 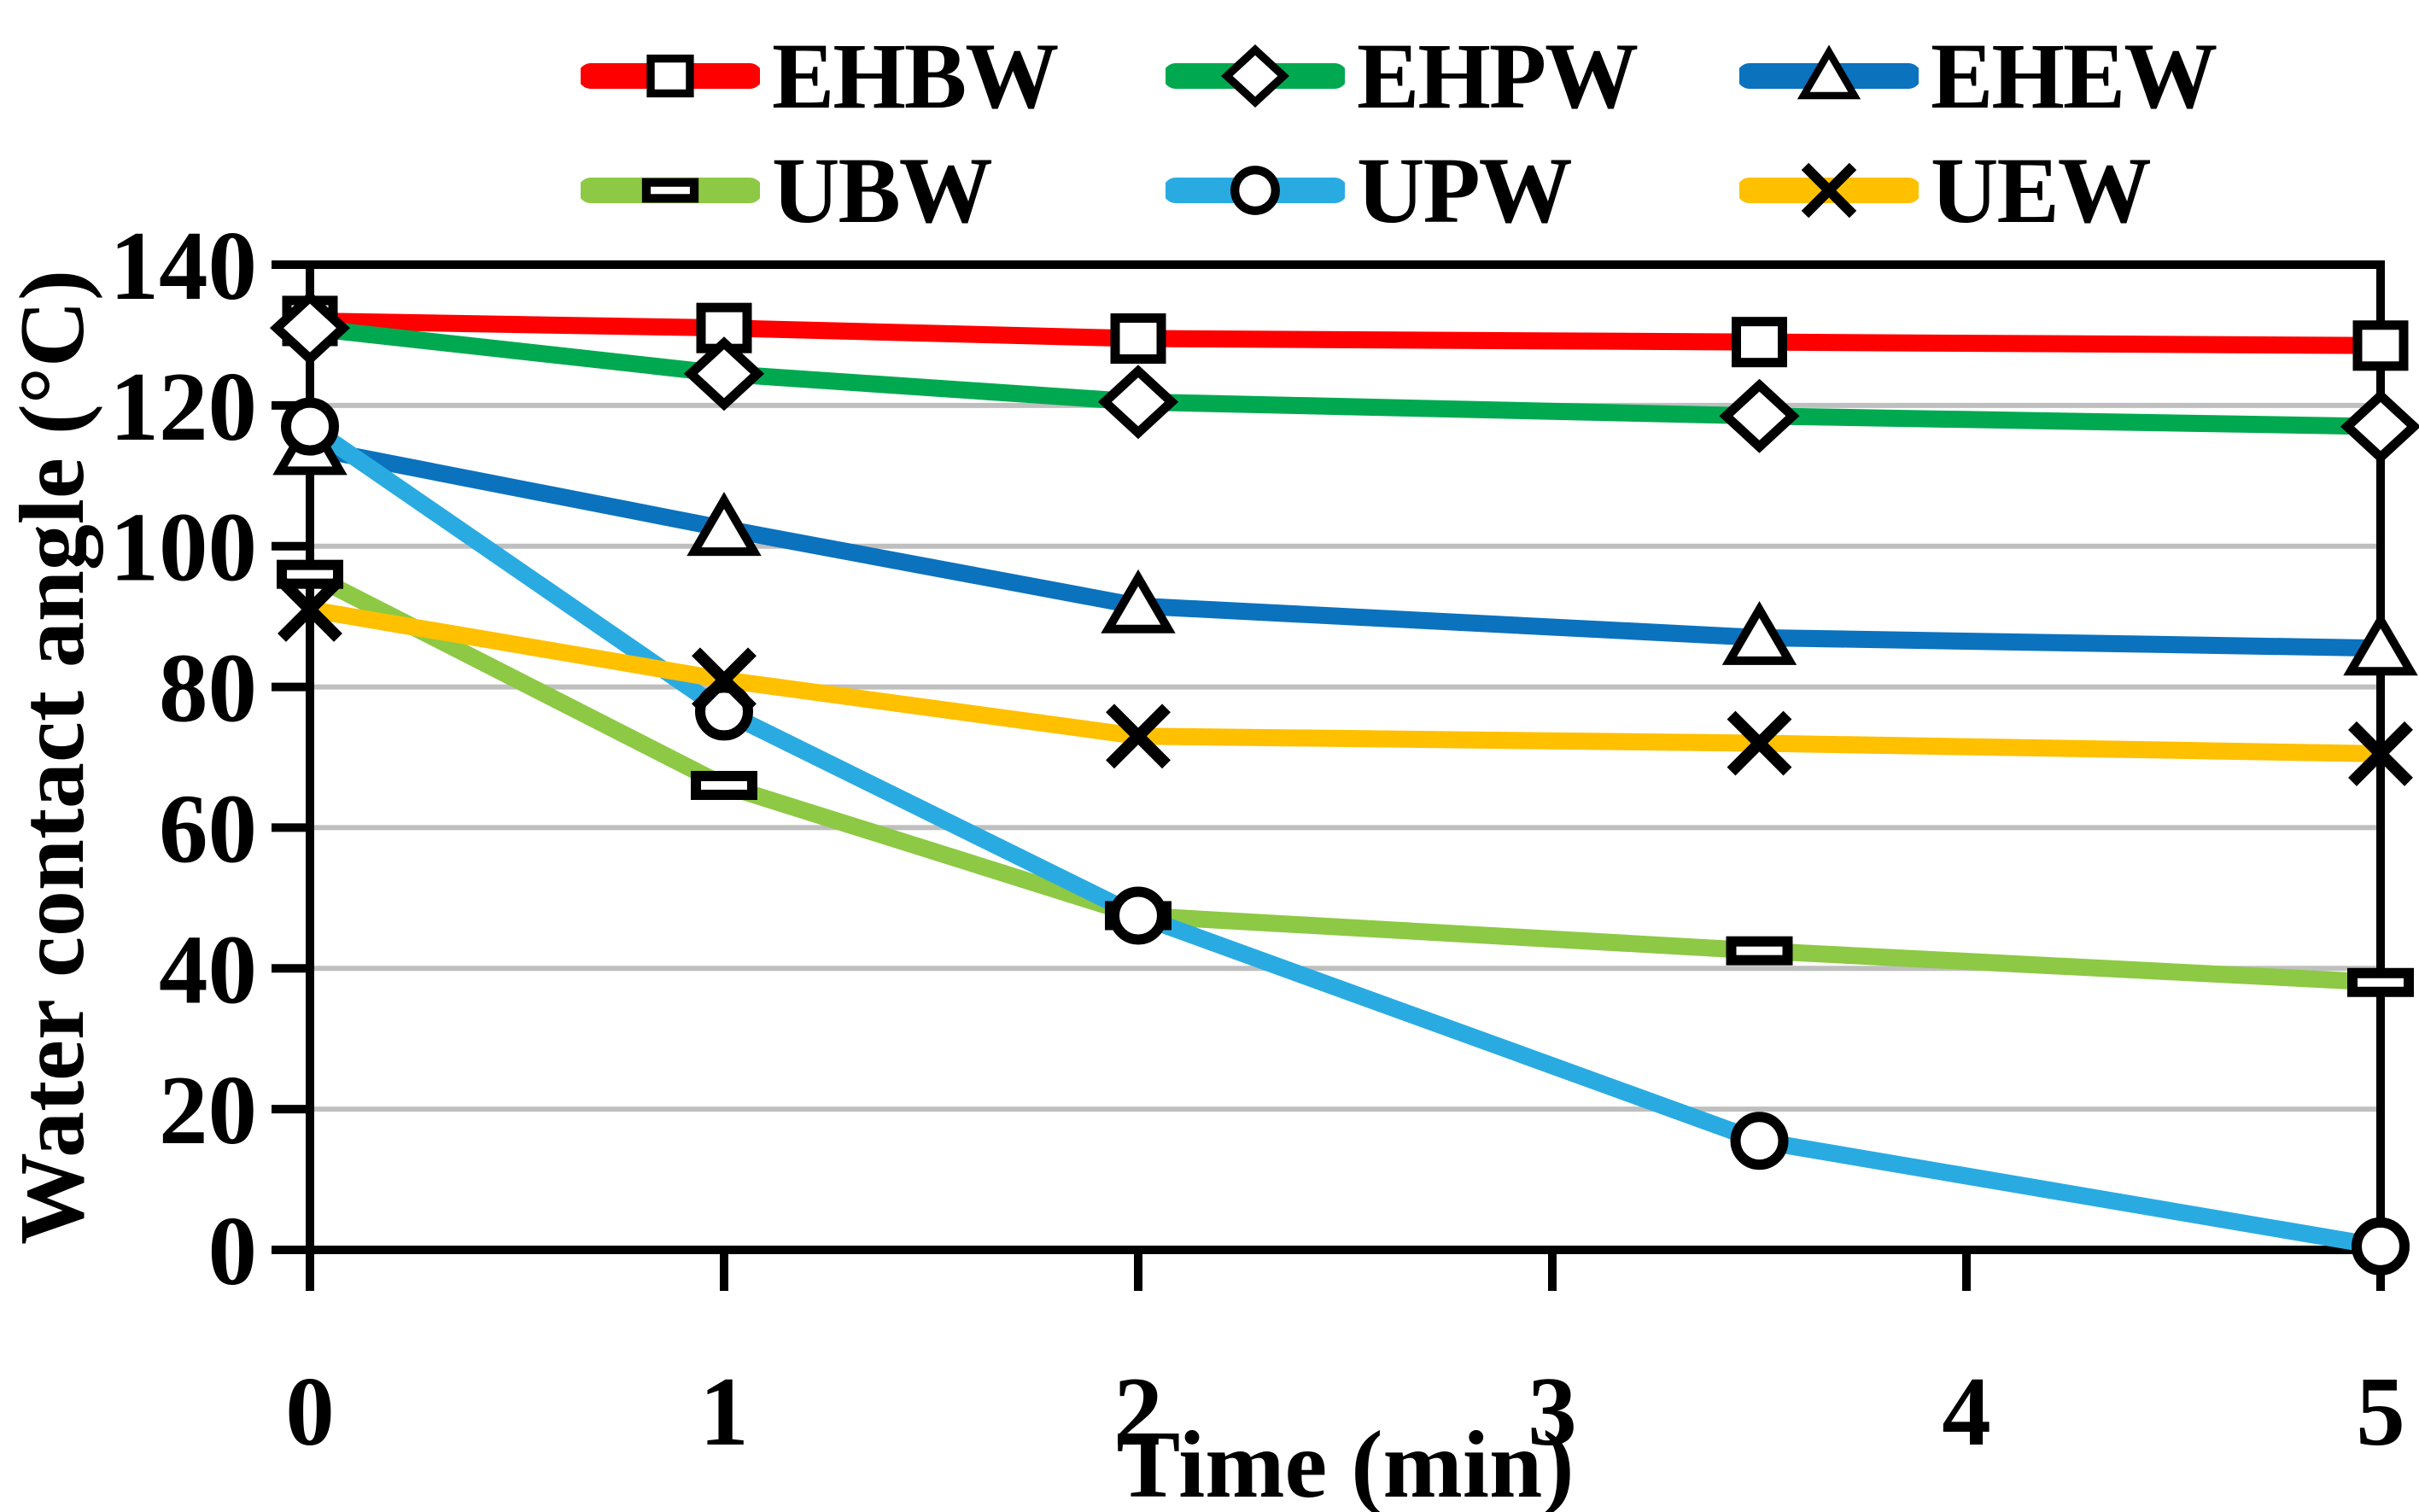 What do you see at coordinates (184, 547) in the screenshot?
I see `y-tick-label: 100` at bounding box center [184, 547].